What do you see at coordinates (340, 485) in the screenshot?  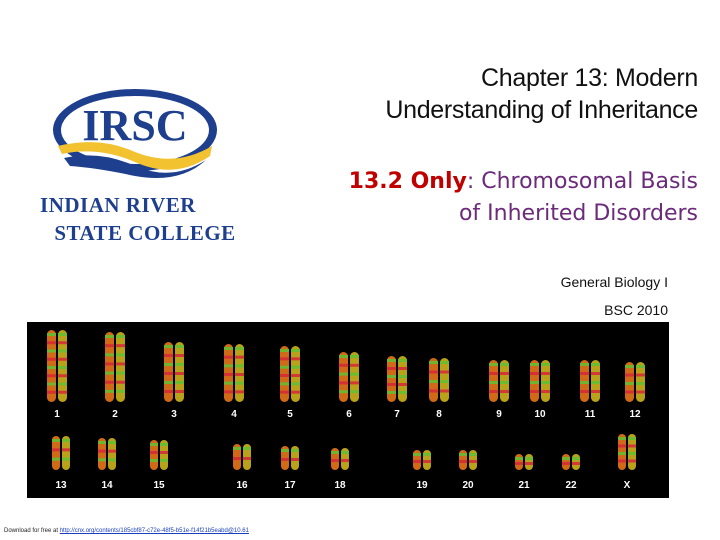 I see `chromosome-label: 18` at bounding box center [340, 485].